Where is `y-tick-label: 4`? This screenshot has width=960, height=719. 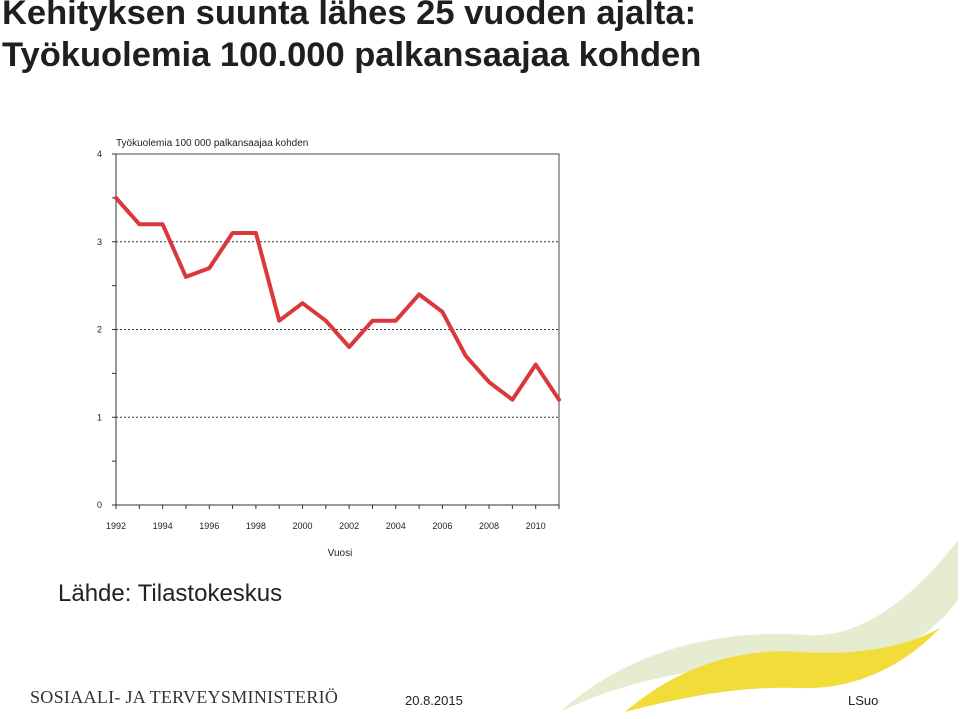
y-tick-label: 4 is located at coordinates (99, 154).